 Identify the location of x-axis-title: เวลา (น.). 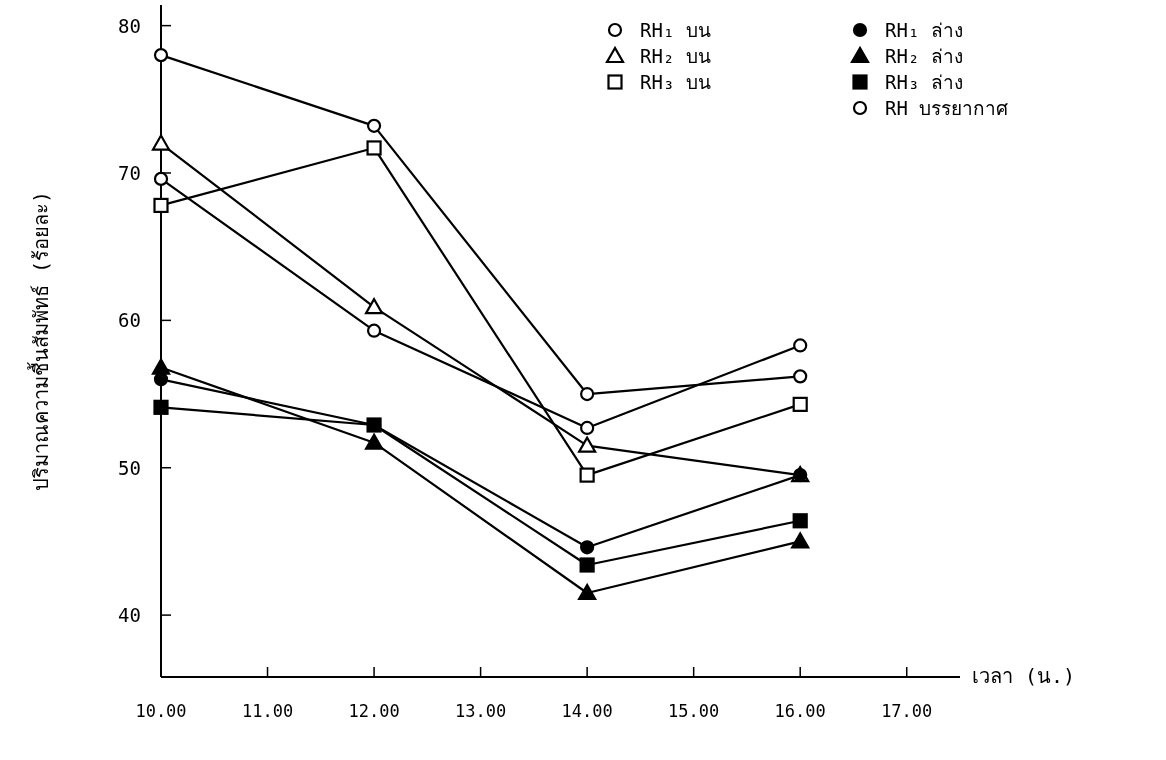
(1024, 676).